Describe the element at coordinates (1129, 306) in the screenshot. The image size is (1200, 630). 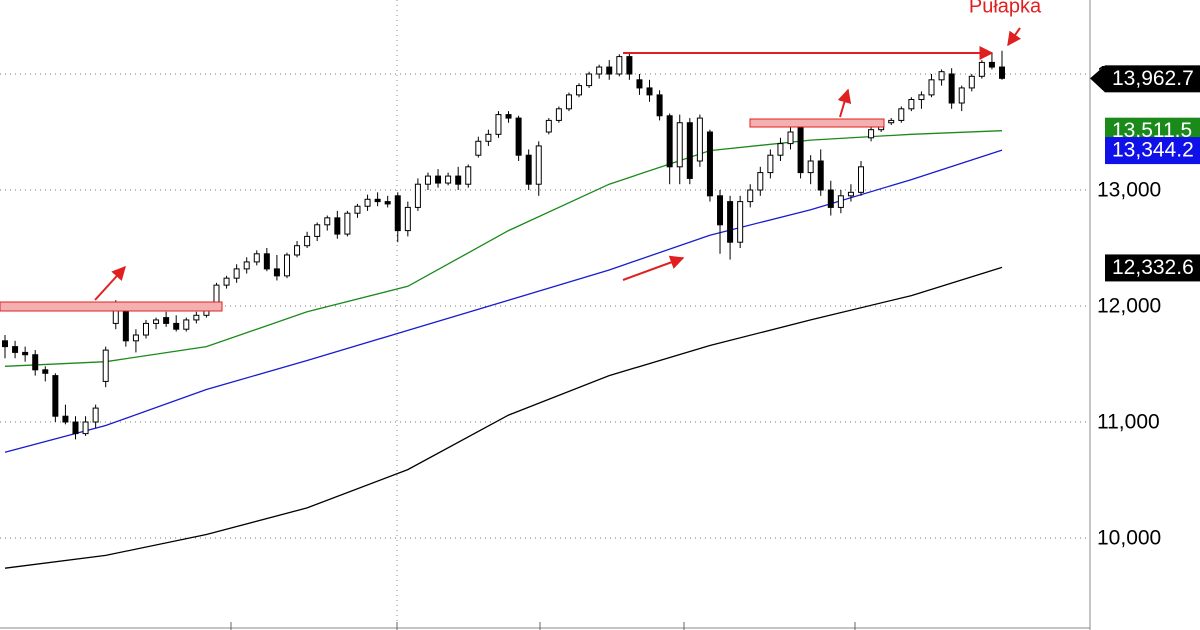
I see `y-tick-label: 12,000` at that location.